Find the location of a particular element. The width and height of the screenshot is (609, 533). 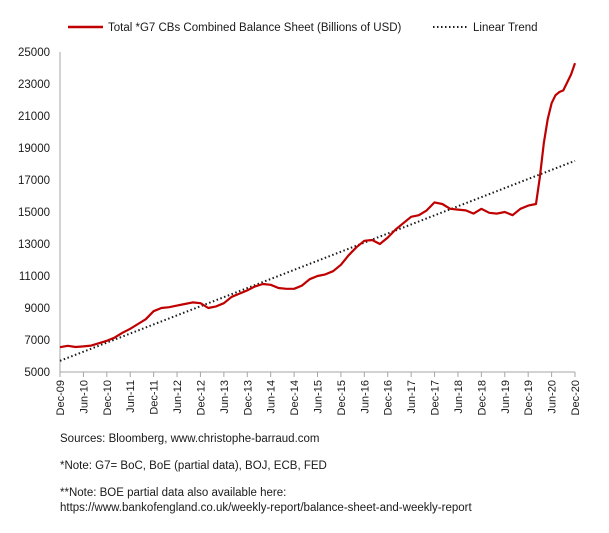

x-tick-label: Dec-10 is located at coordinates (108, 397).